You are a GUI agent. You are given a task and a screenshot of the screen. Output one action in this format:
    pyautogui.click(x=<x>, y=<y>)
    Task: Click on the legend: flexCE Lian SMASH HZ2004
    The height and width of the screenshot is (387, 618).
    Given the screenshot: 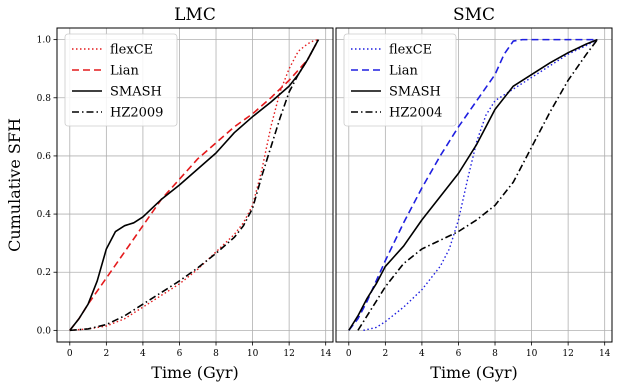 What is the action you would take?
    pyautogui.click(x=400, y=80)
    